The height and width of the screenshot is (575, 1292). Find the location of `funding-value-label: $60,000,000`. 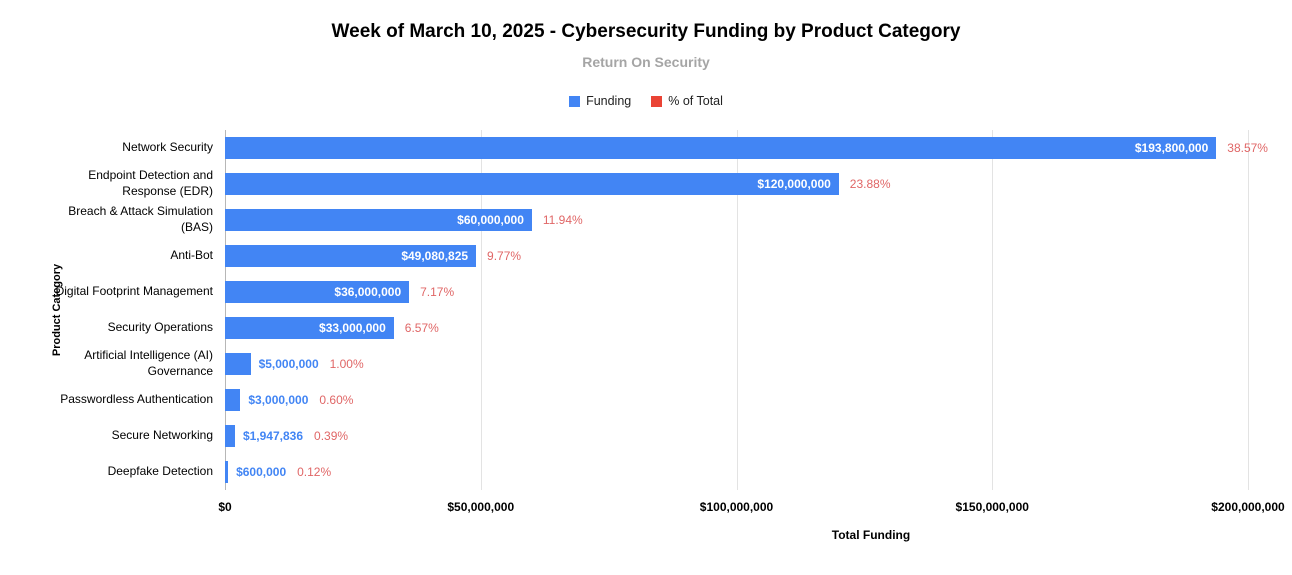

funding-value-label: $60,000,000 is located at coordinates (490, 220).